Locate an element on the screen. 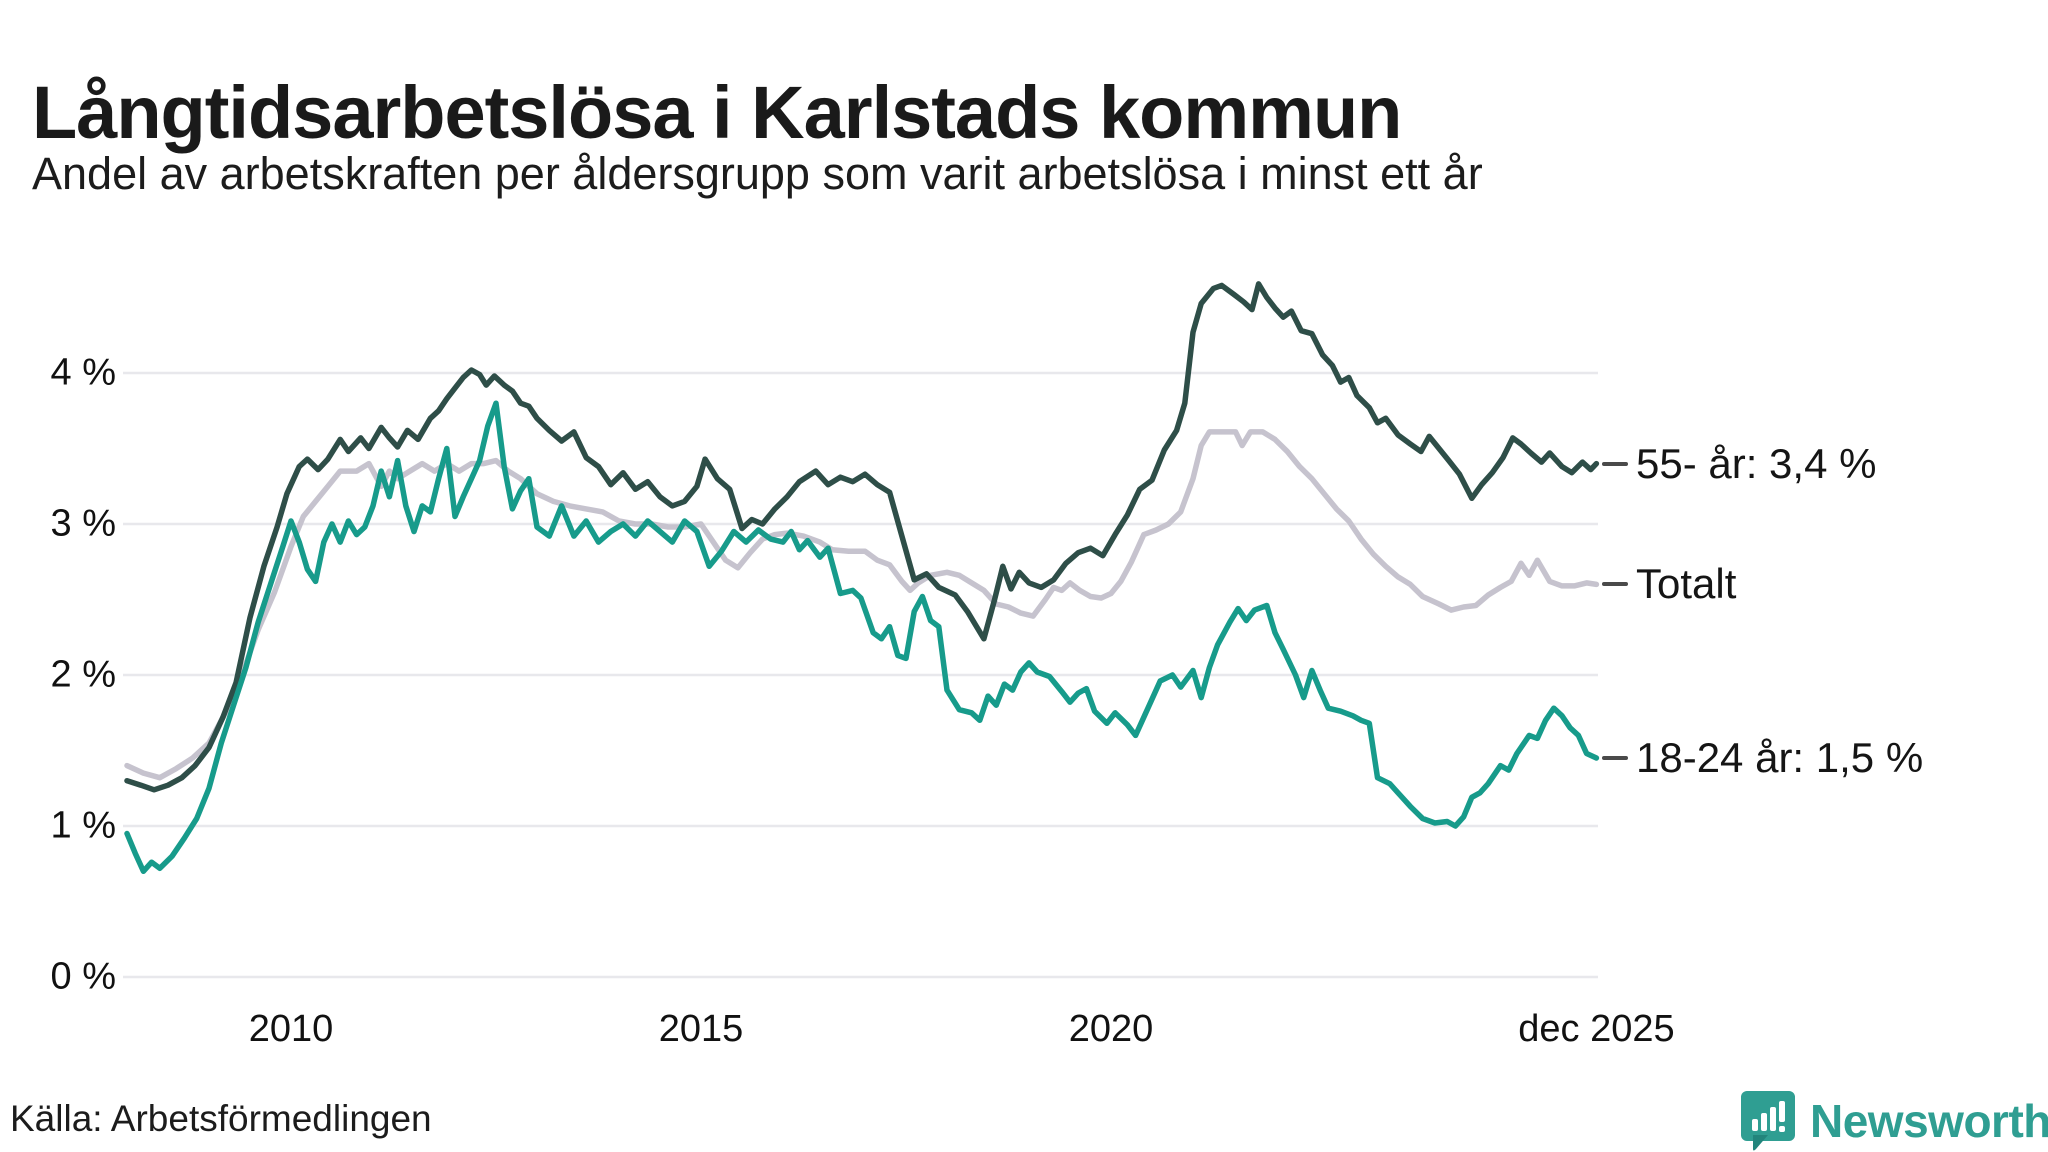 This screenshot has height=1152, width=2048. y-tick-label: 4 % is located at coordinates (83, 372).